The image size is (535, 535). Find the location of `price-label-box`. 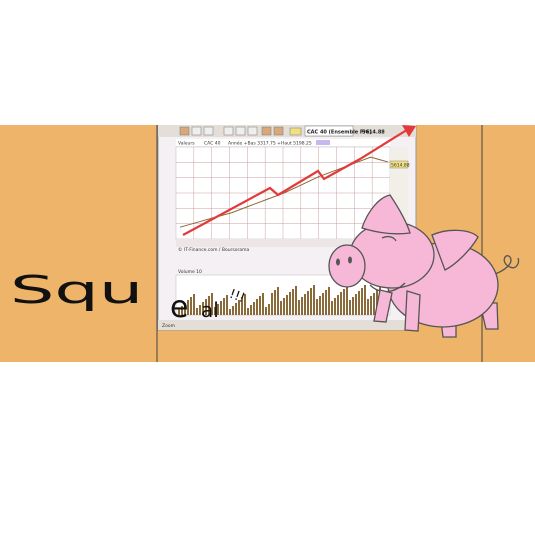

price-label-box is located at coordinates (399, 164).